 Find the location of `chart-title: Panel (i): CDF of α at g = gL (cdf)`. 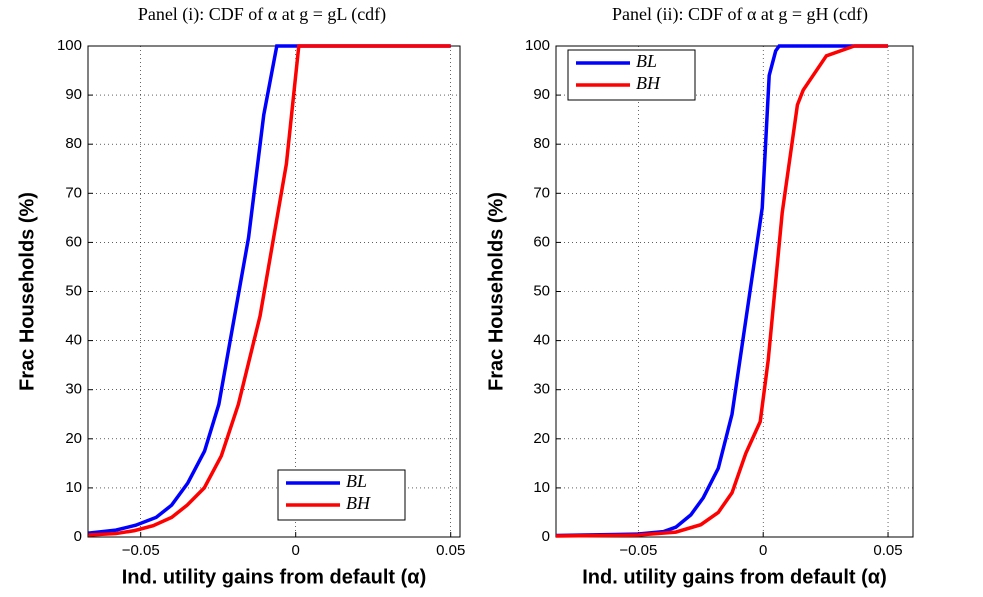

chart-title: Panel (i): CDF of α at g = gL (cdf) is located at coordinates (262, 14).